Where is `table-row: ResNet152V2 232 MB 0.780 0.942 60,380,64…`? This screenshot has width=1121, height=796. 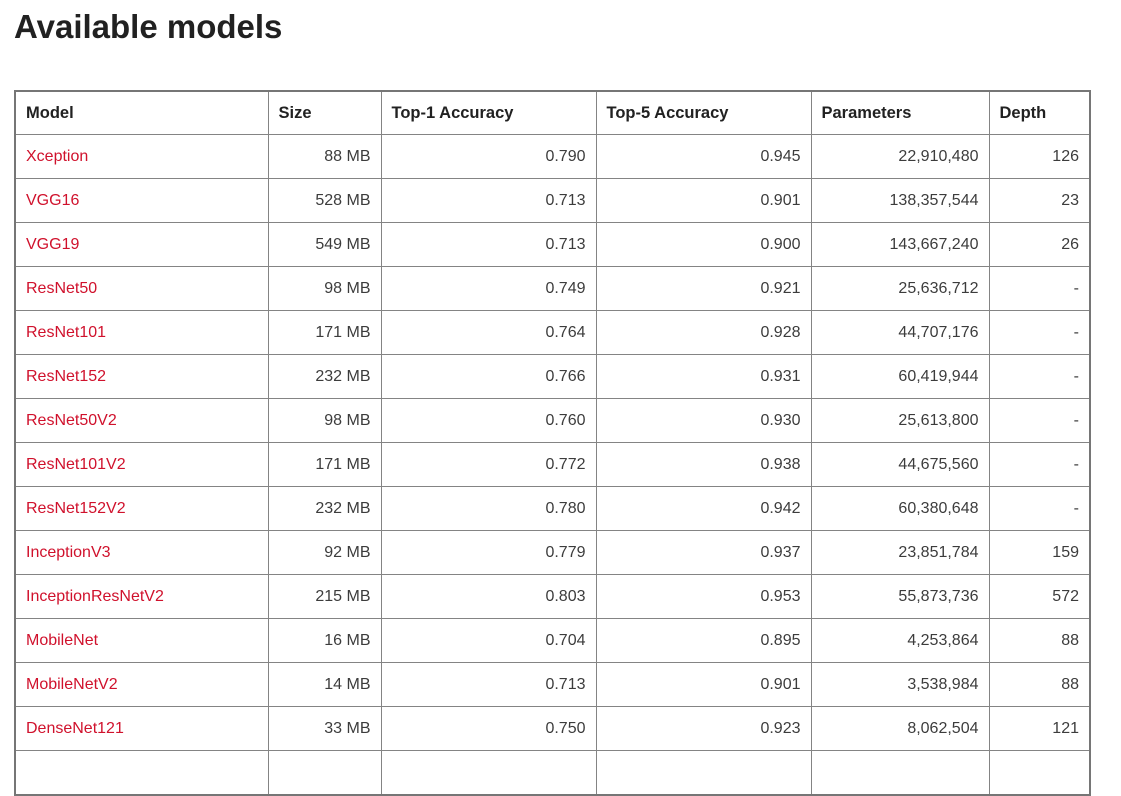
table-row: ResNet152V2 232 MB 0.780 0.942 60,380,64… is located at coordinates (552, 509).